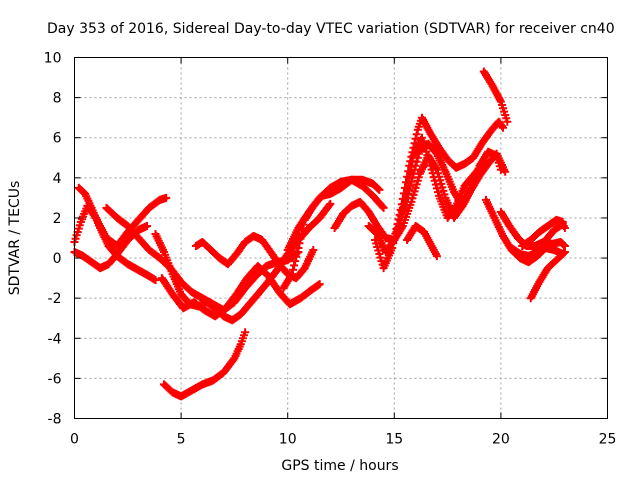  I want to click on y-tick-label: 8, so click(57, 99).